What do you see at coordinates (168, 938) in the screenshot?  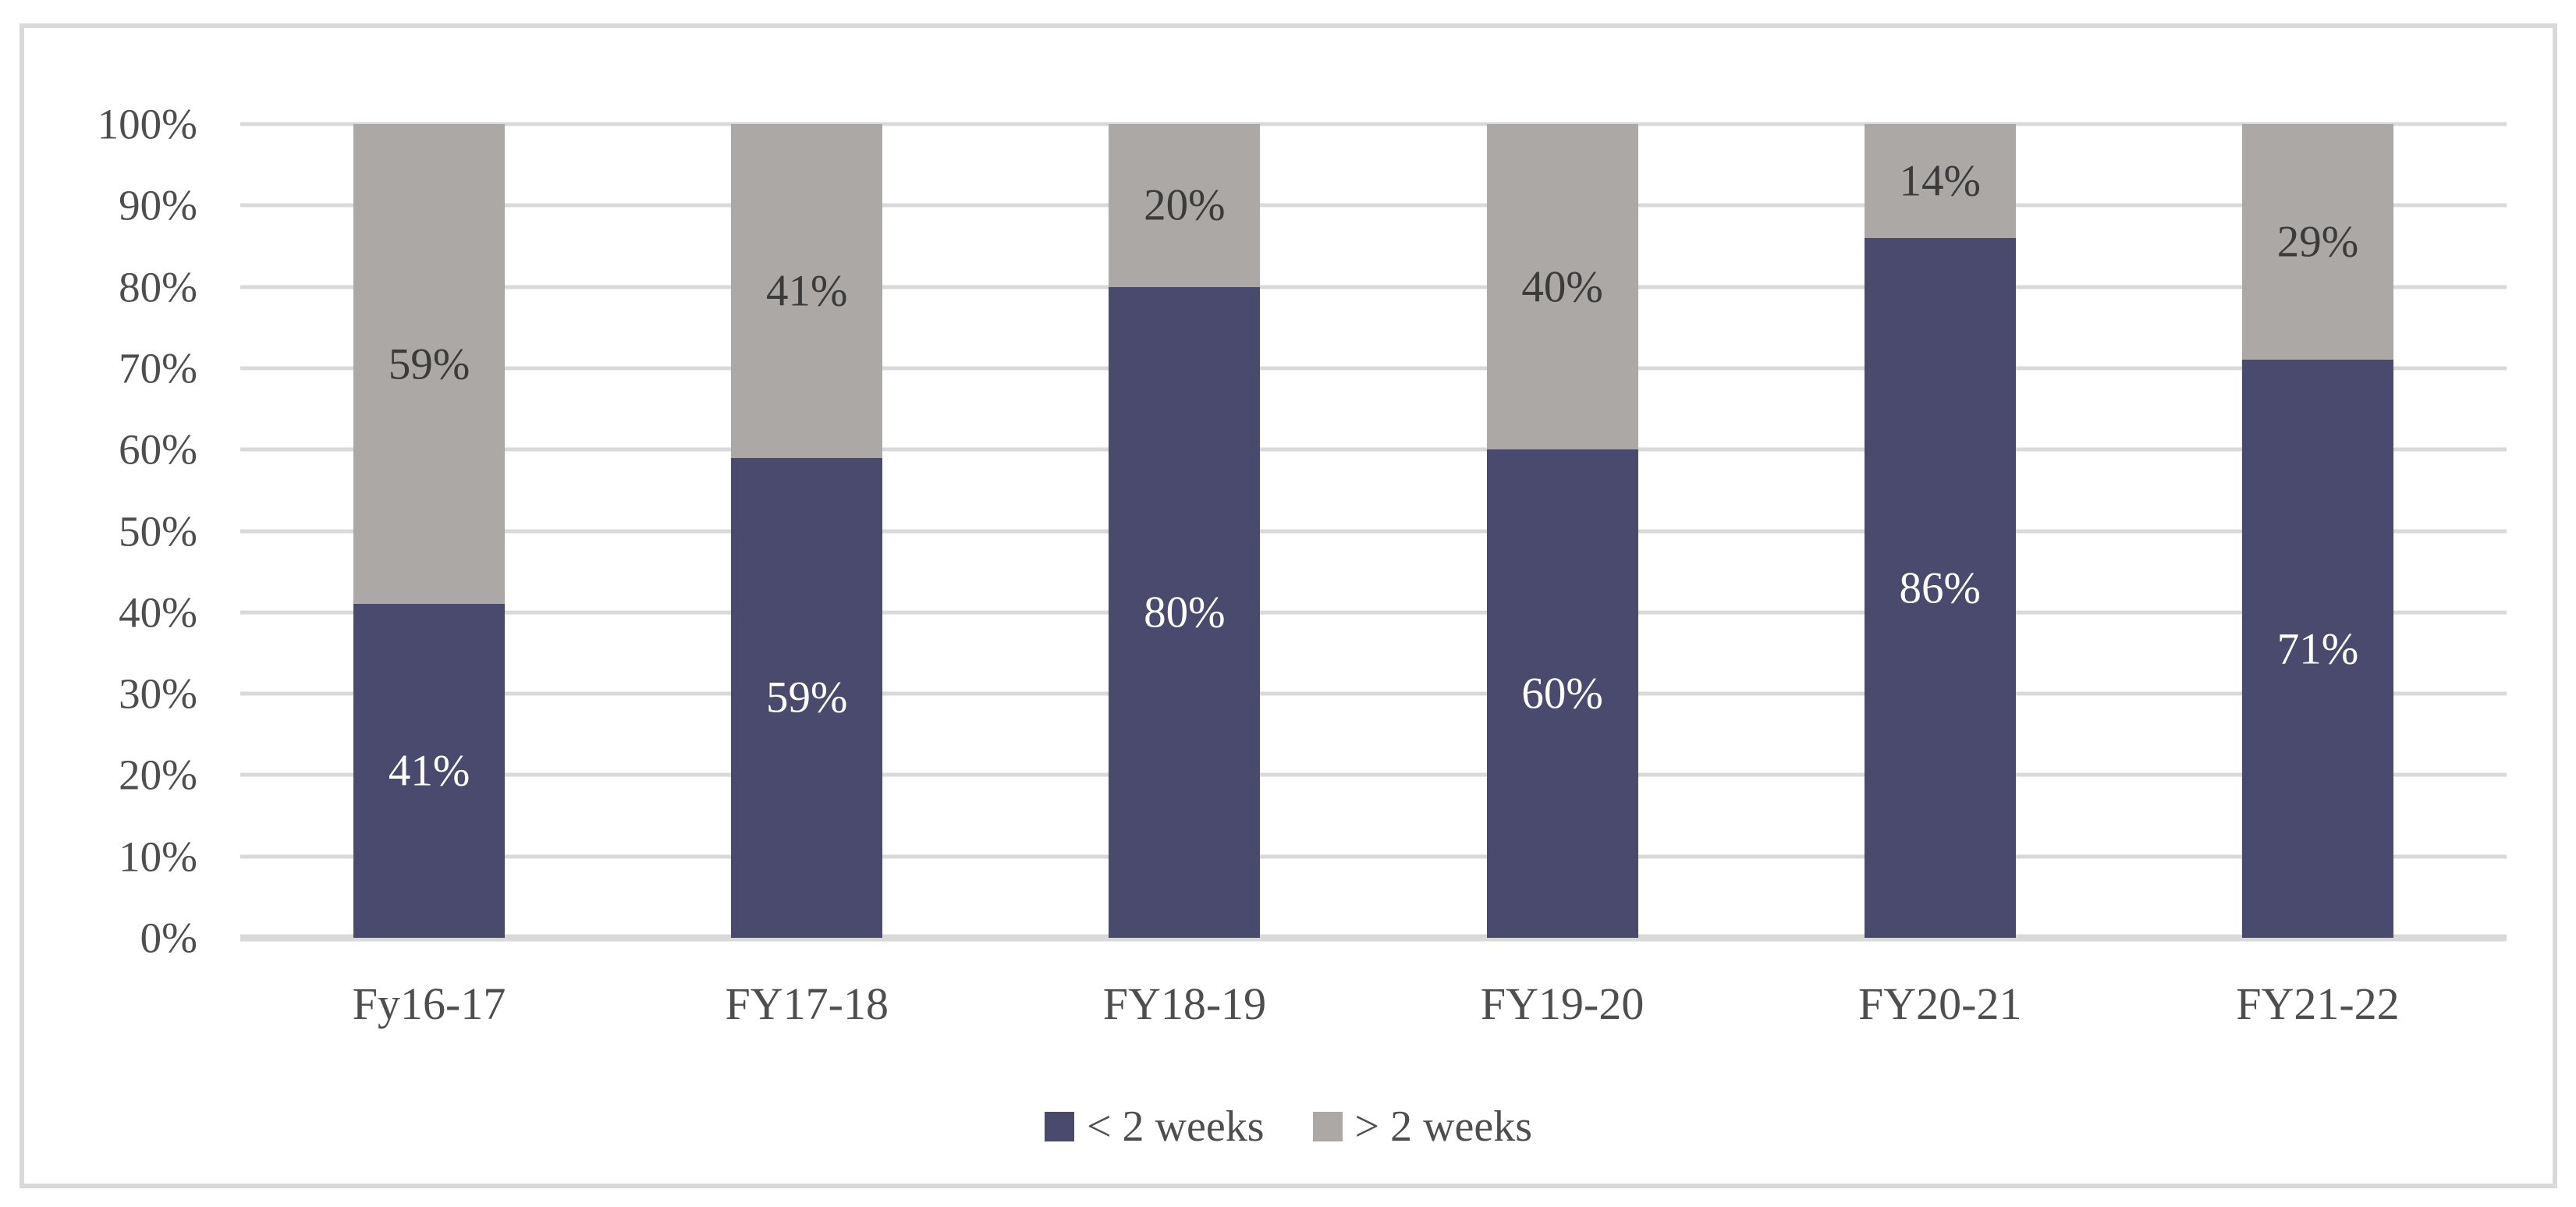 I see `y-axis-tick-label: 0%` at bounding box center [168, 938].